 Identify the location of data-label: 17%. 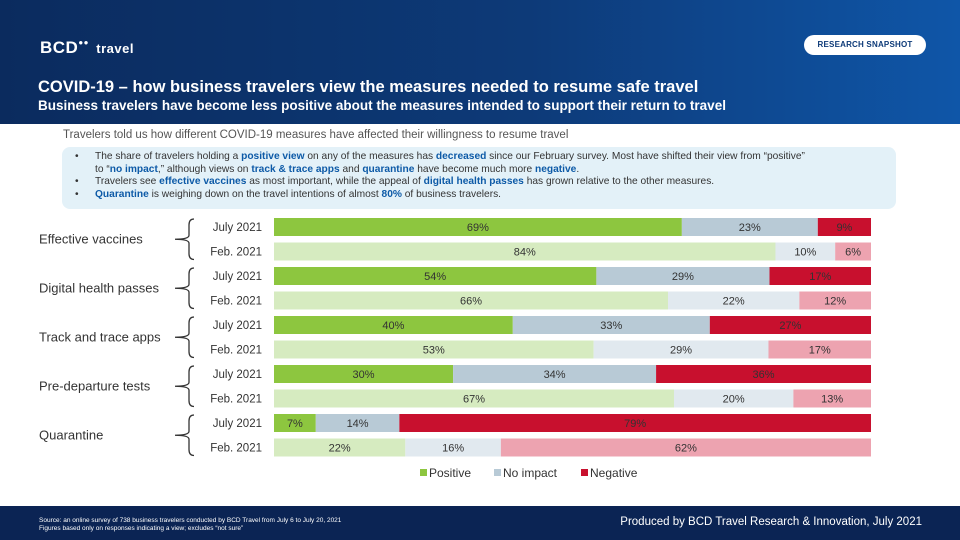
(820, 351).